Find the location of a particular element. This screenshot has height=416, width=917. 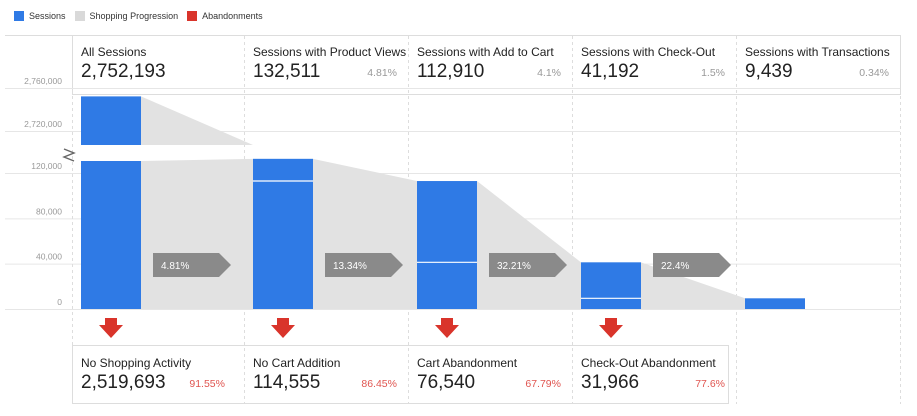

stage-value: 112,910 is located at coordinates (451, 71).